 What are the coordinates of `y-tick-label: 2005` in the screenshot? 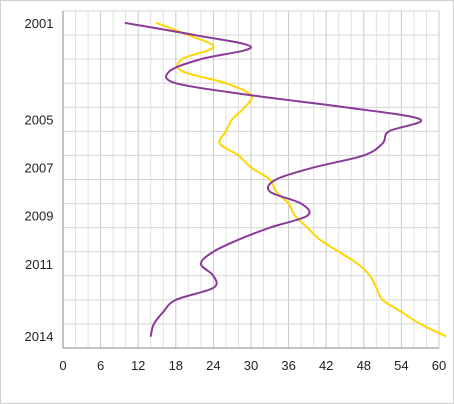 It's located at (39, 119).